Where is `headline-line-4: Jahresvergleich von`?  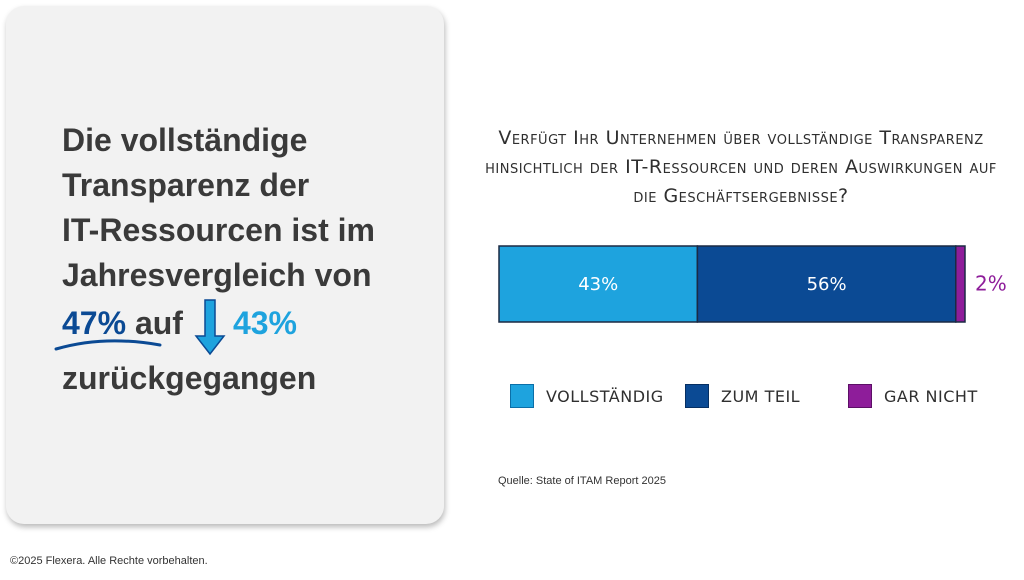
headline-line-4: Jahresvergleich von is located at coordinates (217, 275).